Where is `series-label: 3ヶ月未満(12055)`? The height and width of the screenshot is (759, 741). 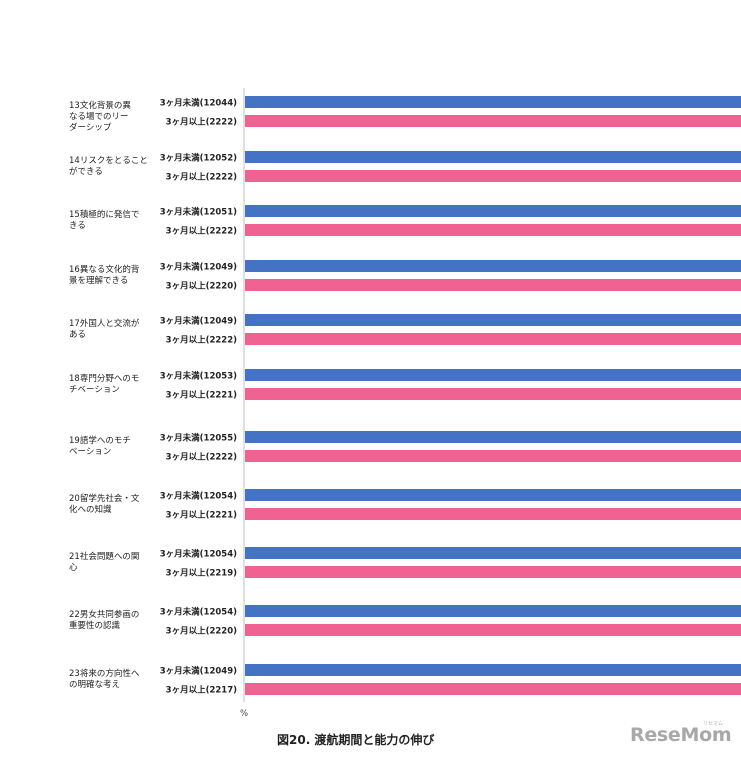
series-label: 3ヶ月未満(12055) is located at coordinates (198, 438).